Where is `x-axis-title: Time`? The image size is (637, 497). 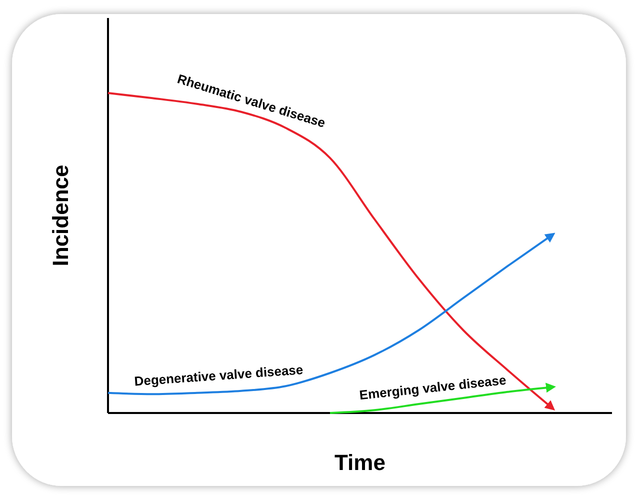 x-axis-title: Time is located at coordinates (360, 462).